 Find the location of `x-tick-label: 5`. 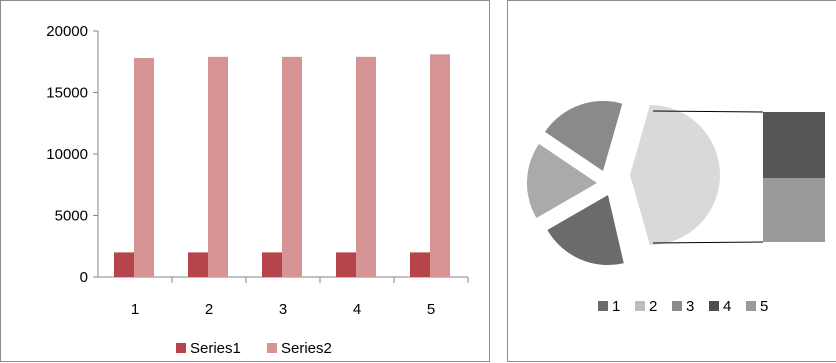

x-tick-label: 5 is located at coordinates (431, 309).